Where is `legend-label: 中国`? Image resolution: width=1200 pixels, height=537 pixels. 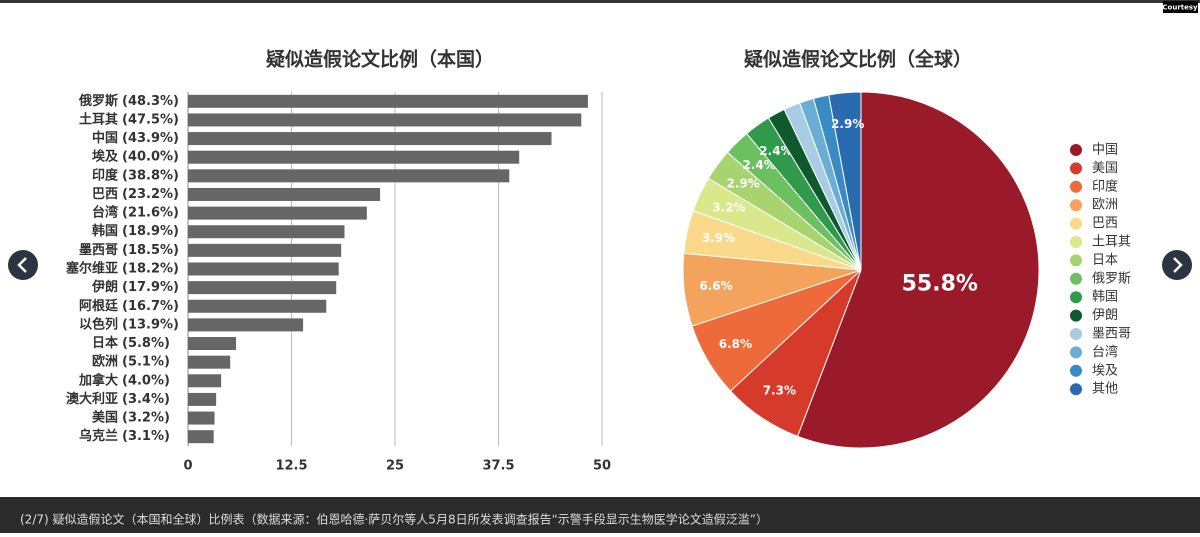
legend-label: 中国 is located at coordinates (1105, 150).